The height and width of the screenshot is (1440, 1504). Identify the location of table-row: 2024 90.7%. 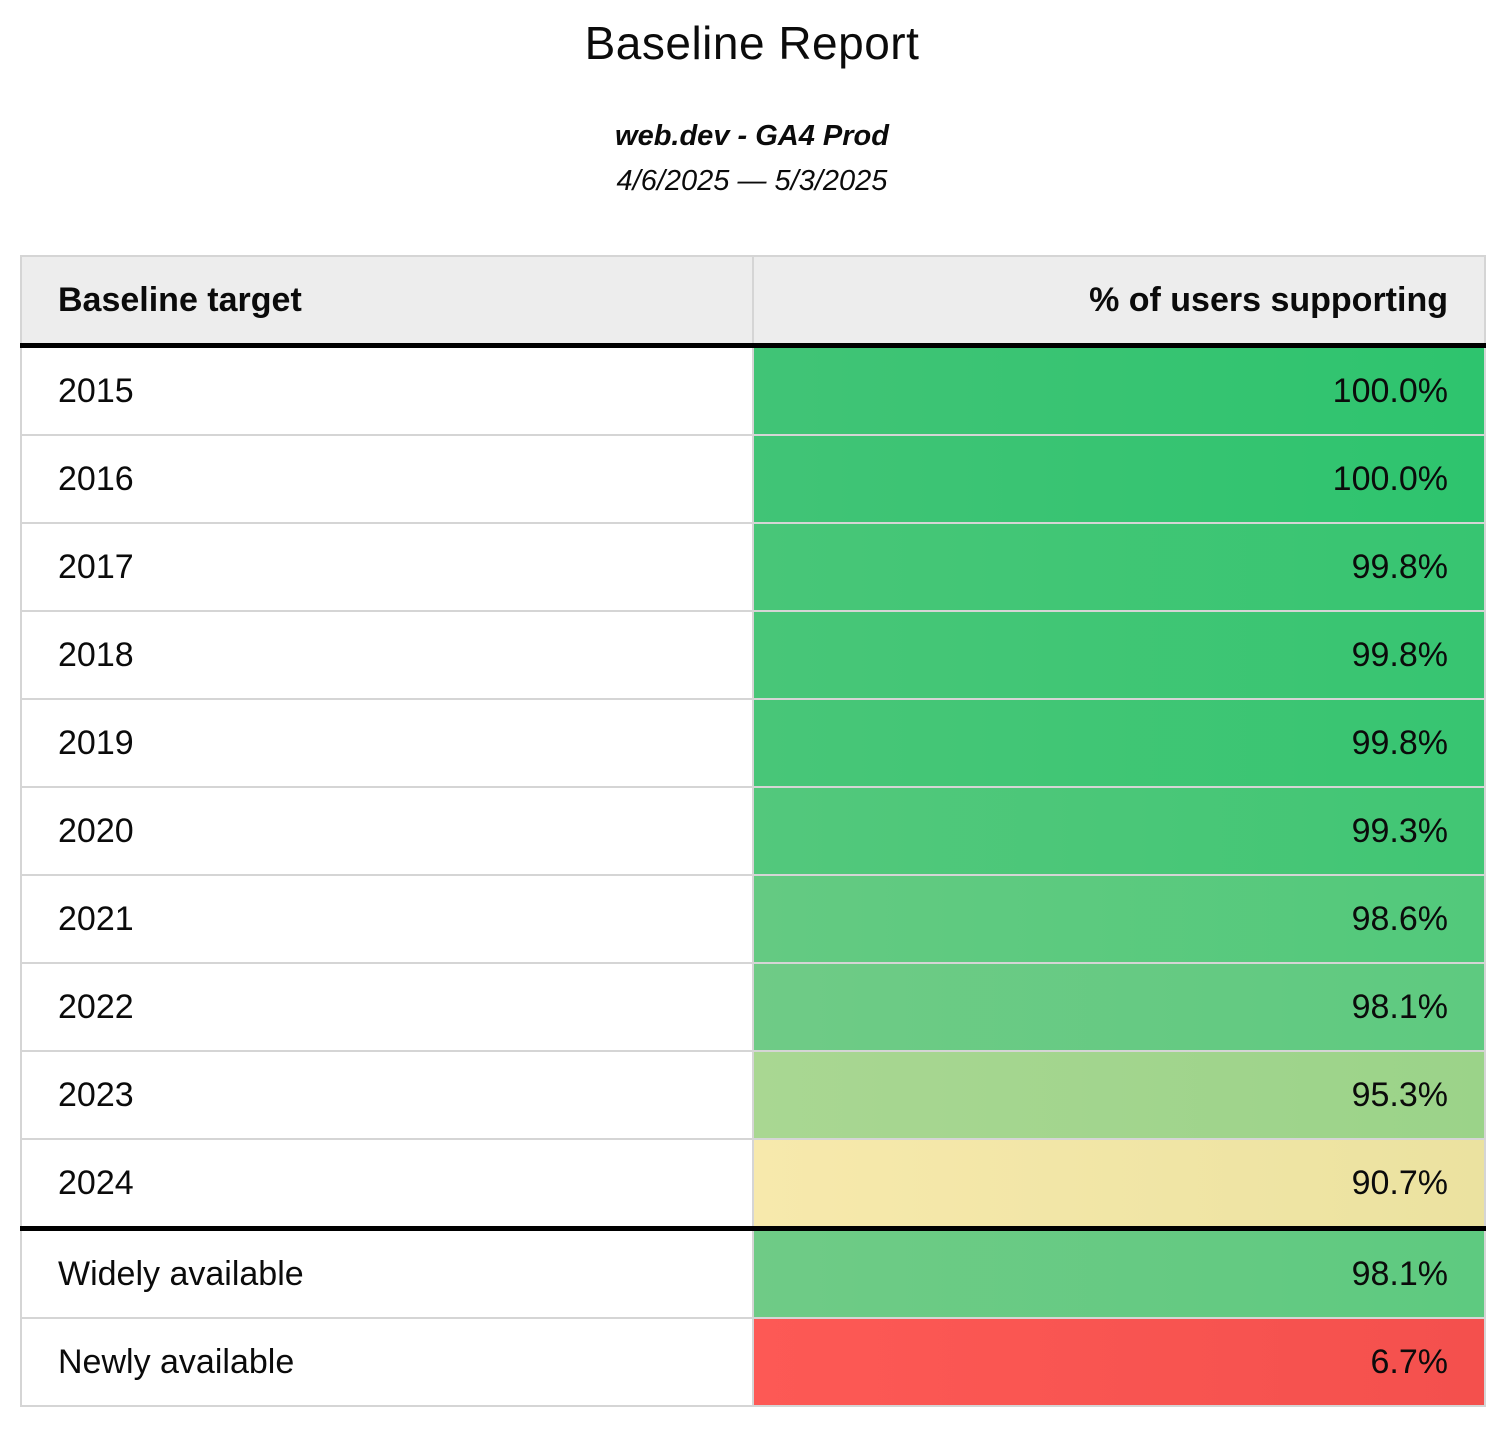
(753, 1184).